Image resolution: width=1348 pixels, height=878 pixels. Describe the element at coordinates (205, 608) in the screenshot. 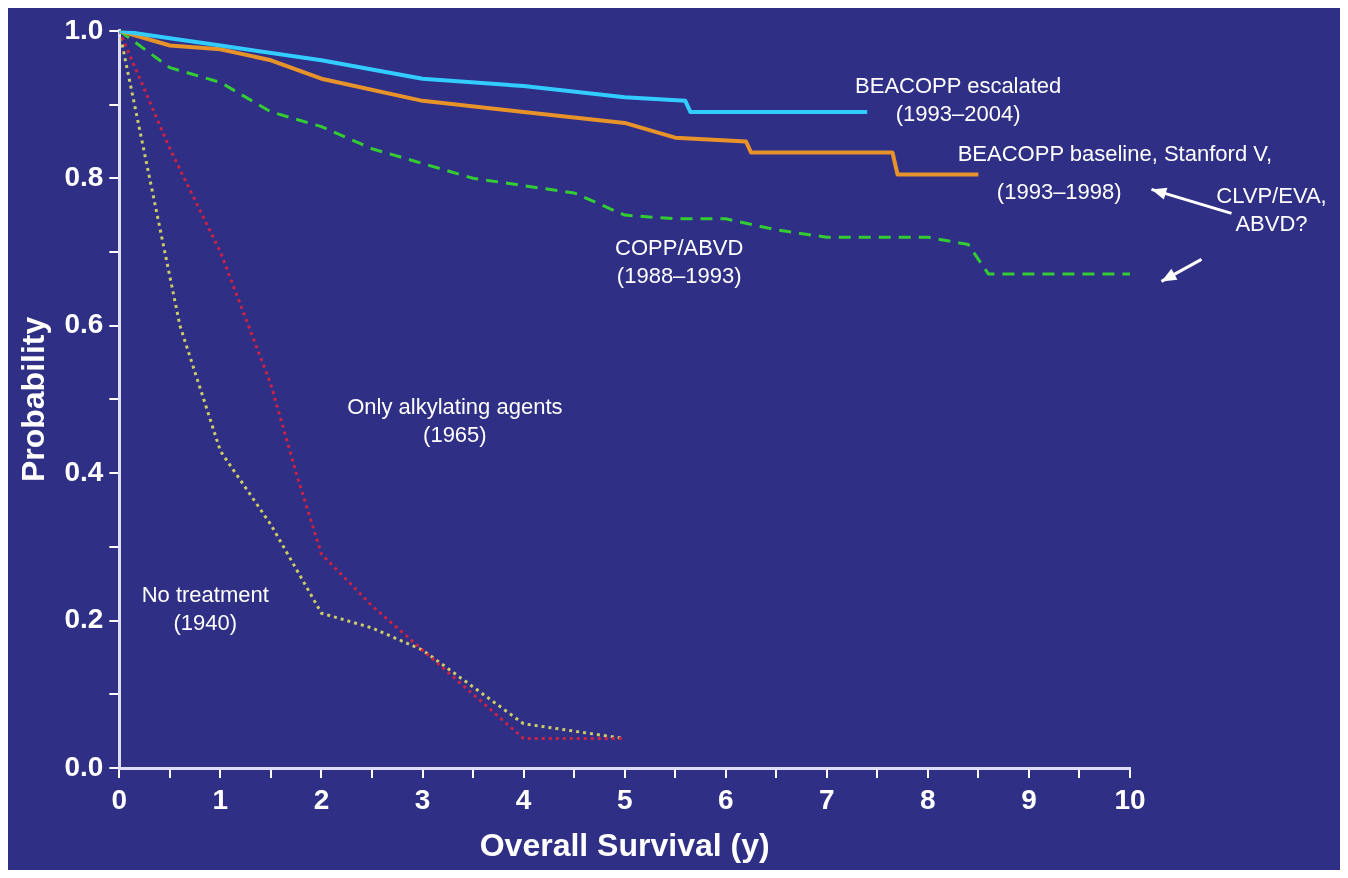

I see `annotation: No treatment (1940)` at that location.